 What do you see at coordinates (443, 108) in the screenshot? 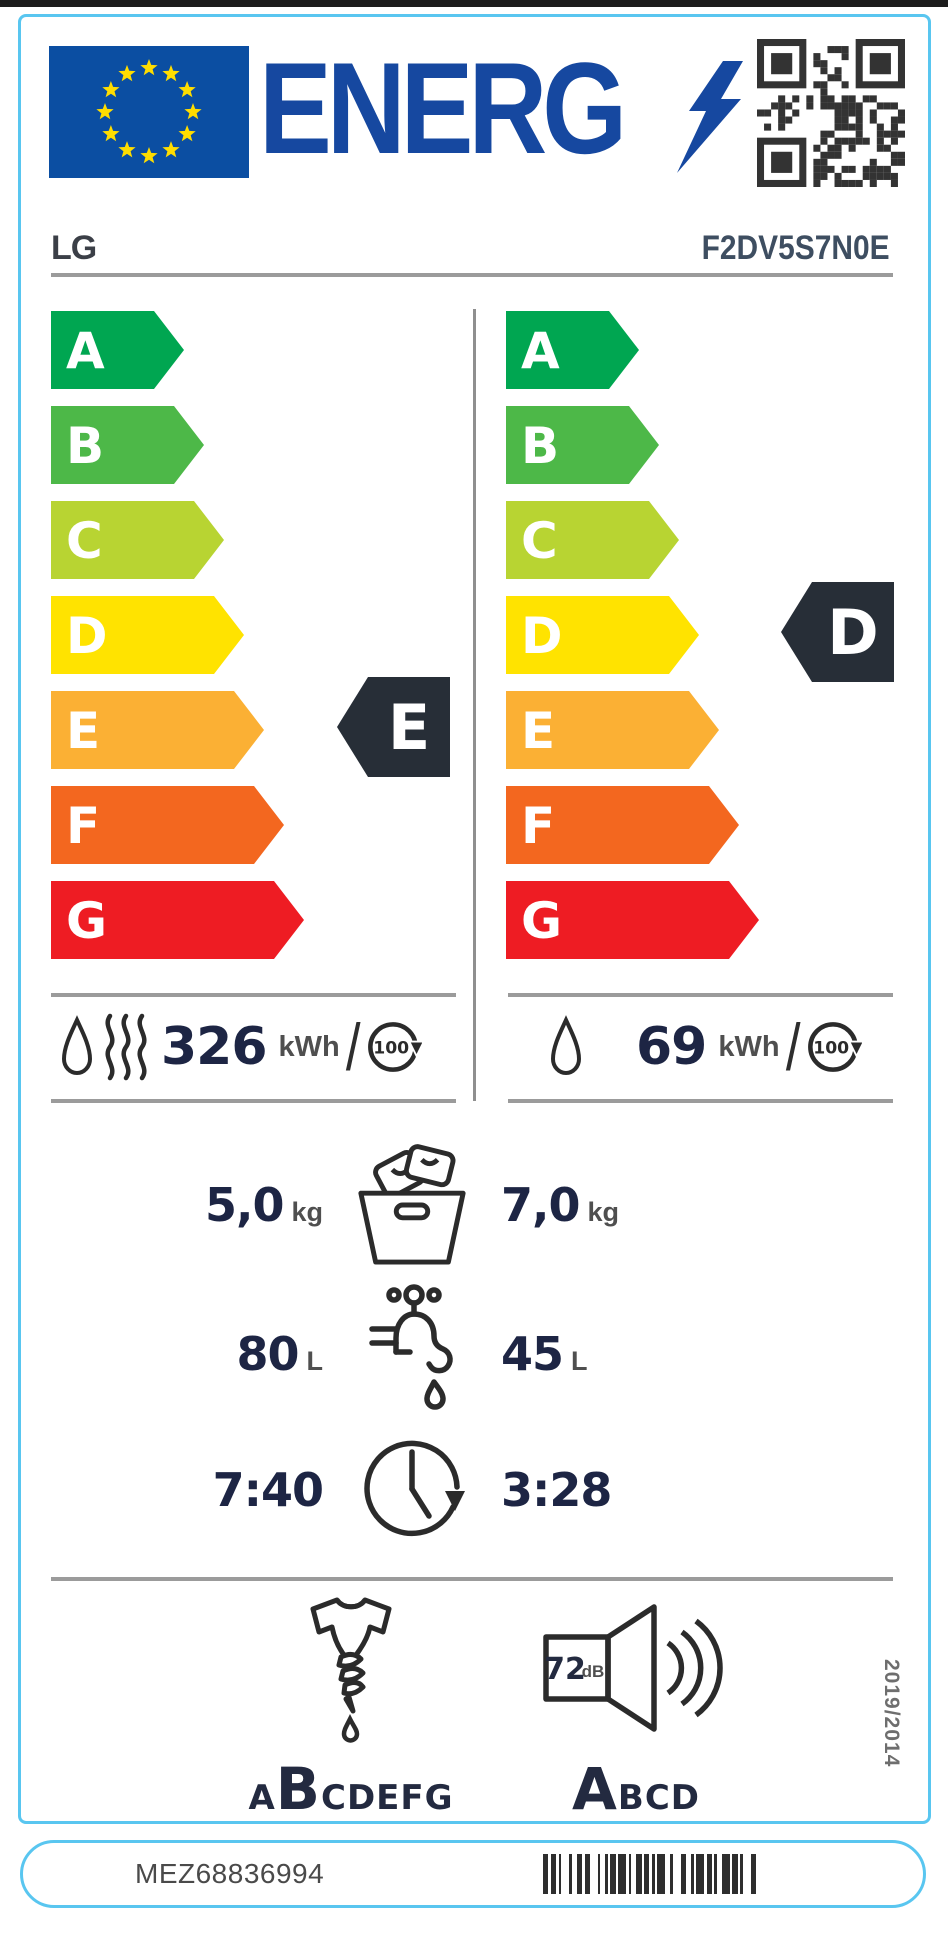
I see `energ-logo-text: ENERG` at bounding box center [443, 108].